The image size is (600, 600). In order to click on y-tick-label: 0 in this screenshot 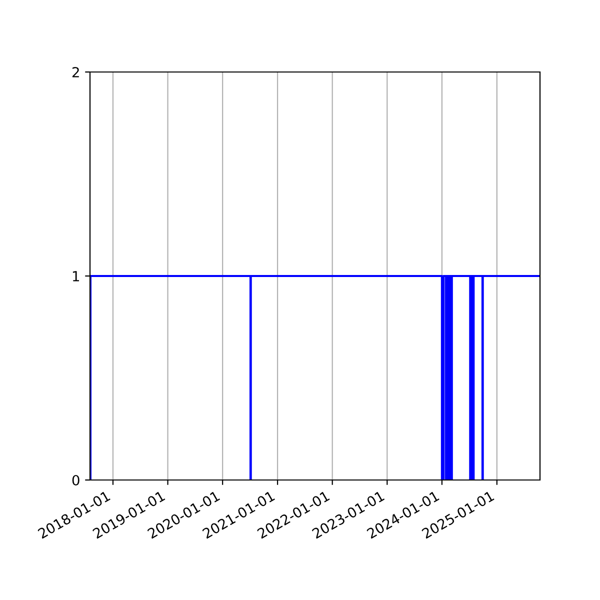, I will do `click(76, 480)`.